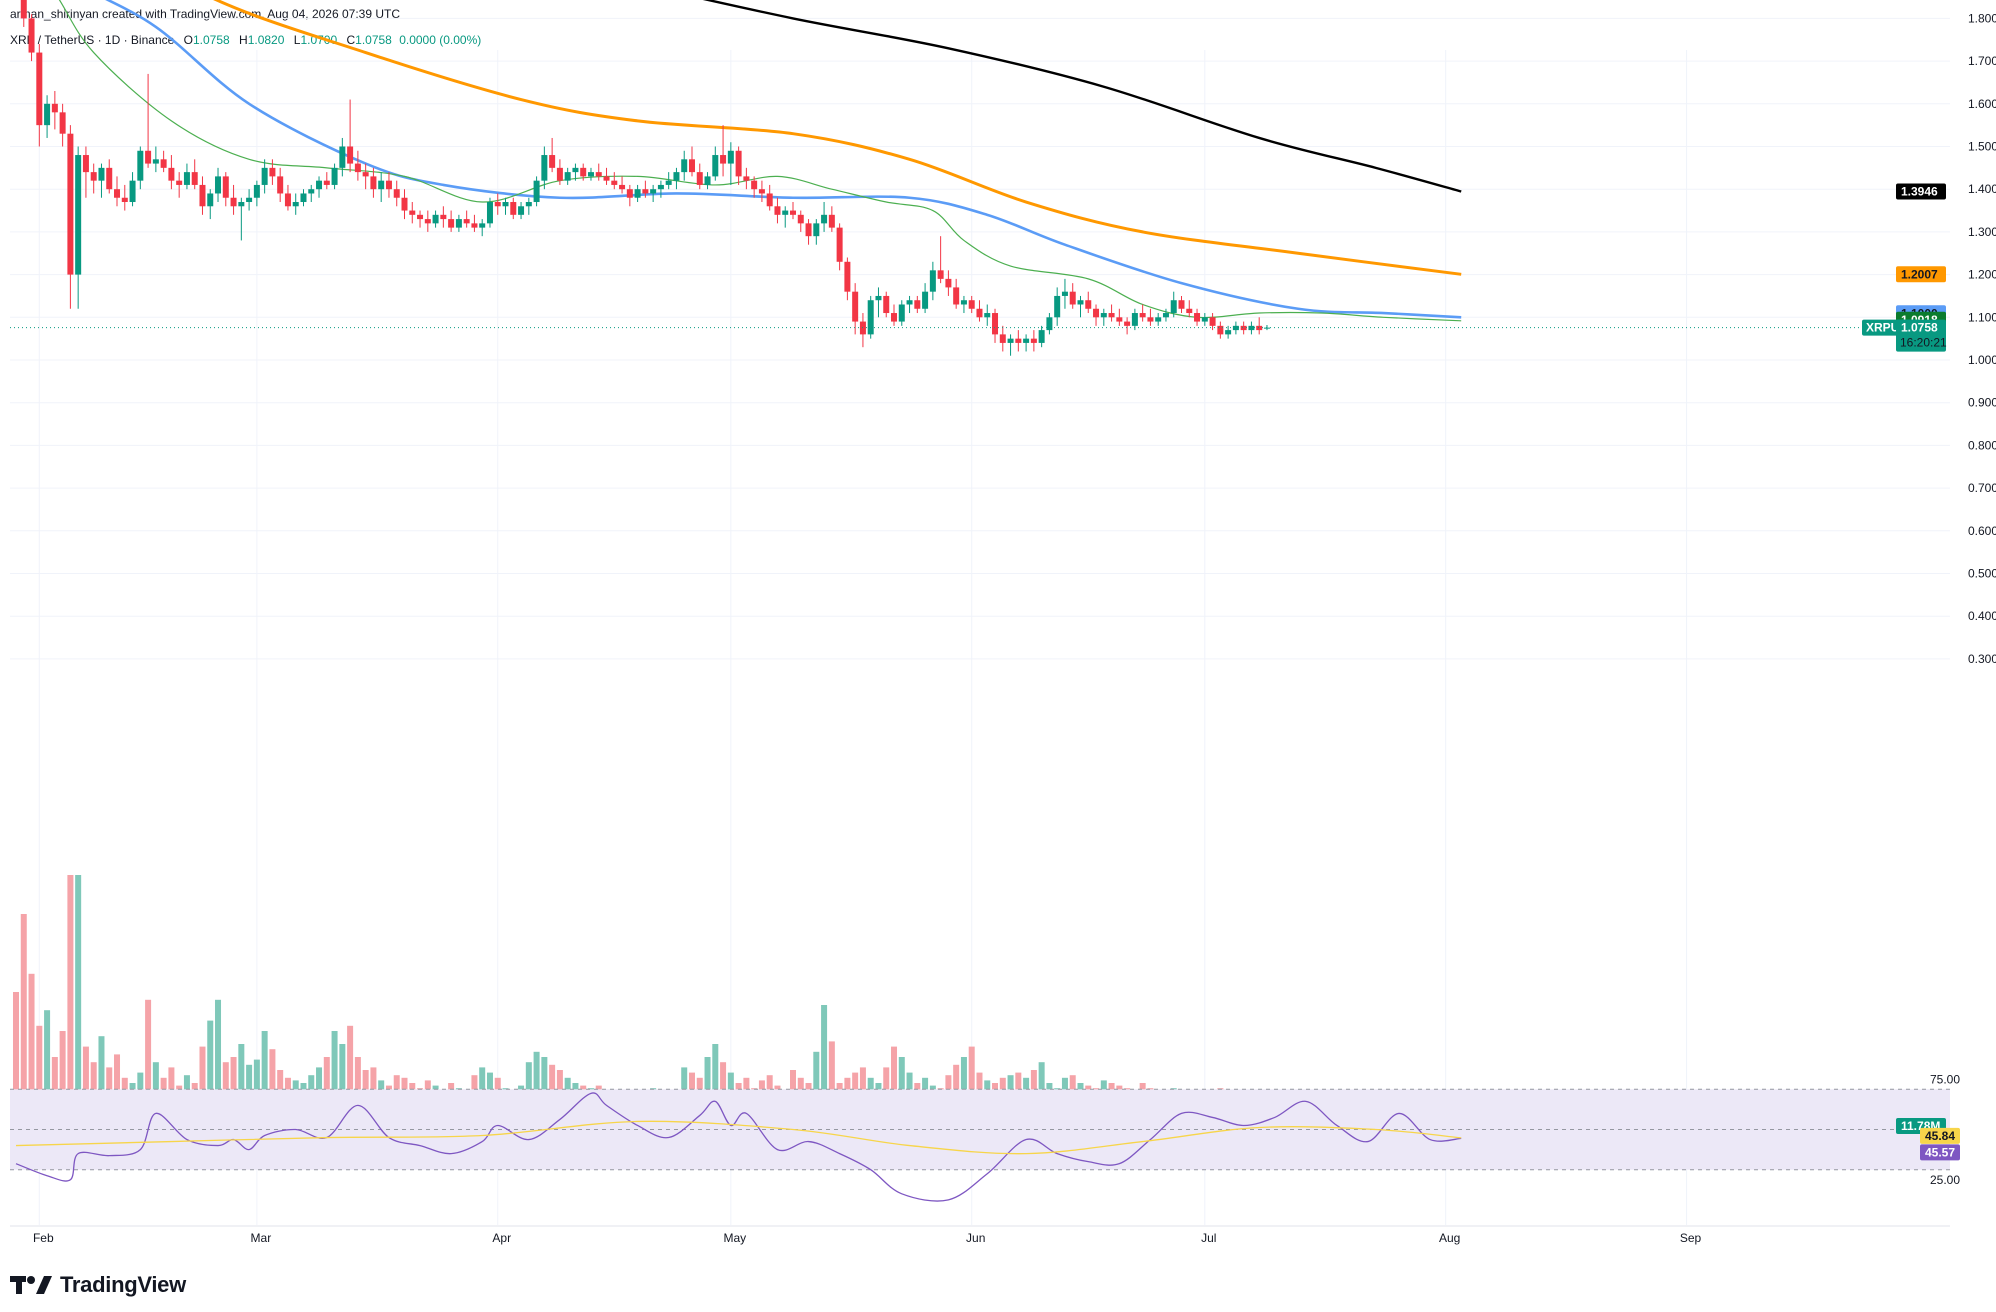 This screenshot has height=1312, width=1996. What do you see at coordinates (1940, 1152) in the screenshot?
I see `rsi-value-tag: 45.57` at bounding box center [1940, 1152].